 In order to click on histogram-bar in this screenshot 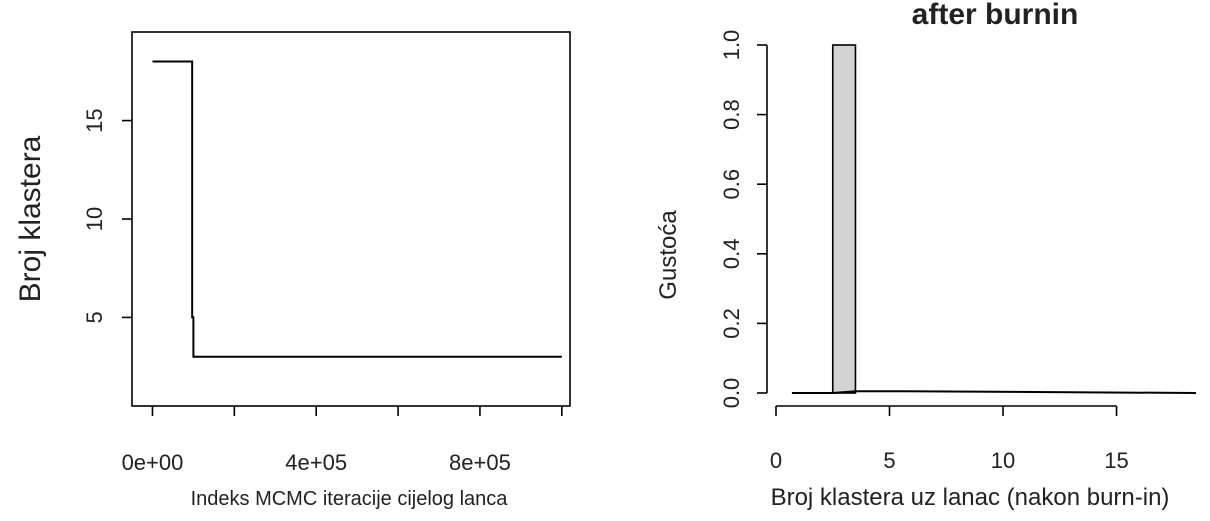, I will do `click(844, 219)`.